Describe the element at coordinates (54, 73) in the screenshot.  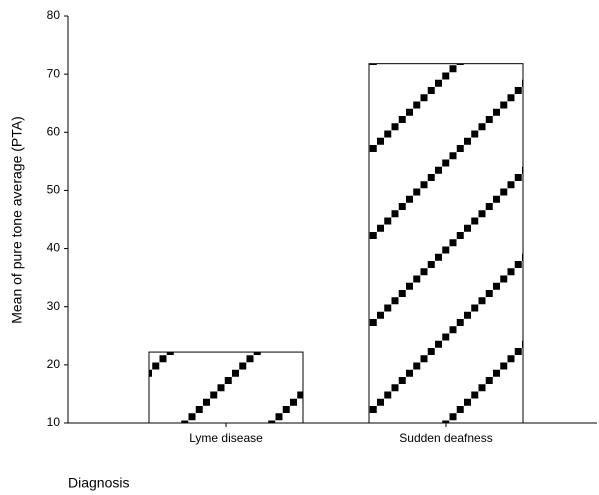
I see `y-tick-label: 70` at that location.